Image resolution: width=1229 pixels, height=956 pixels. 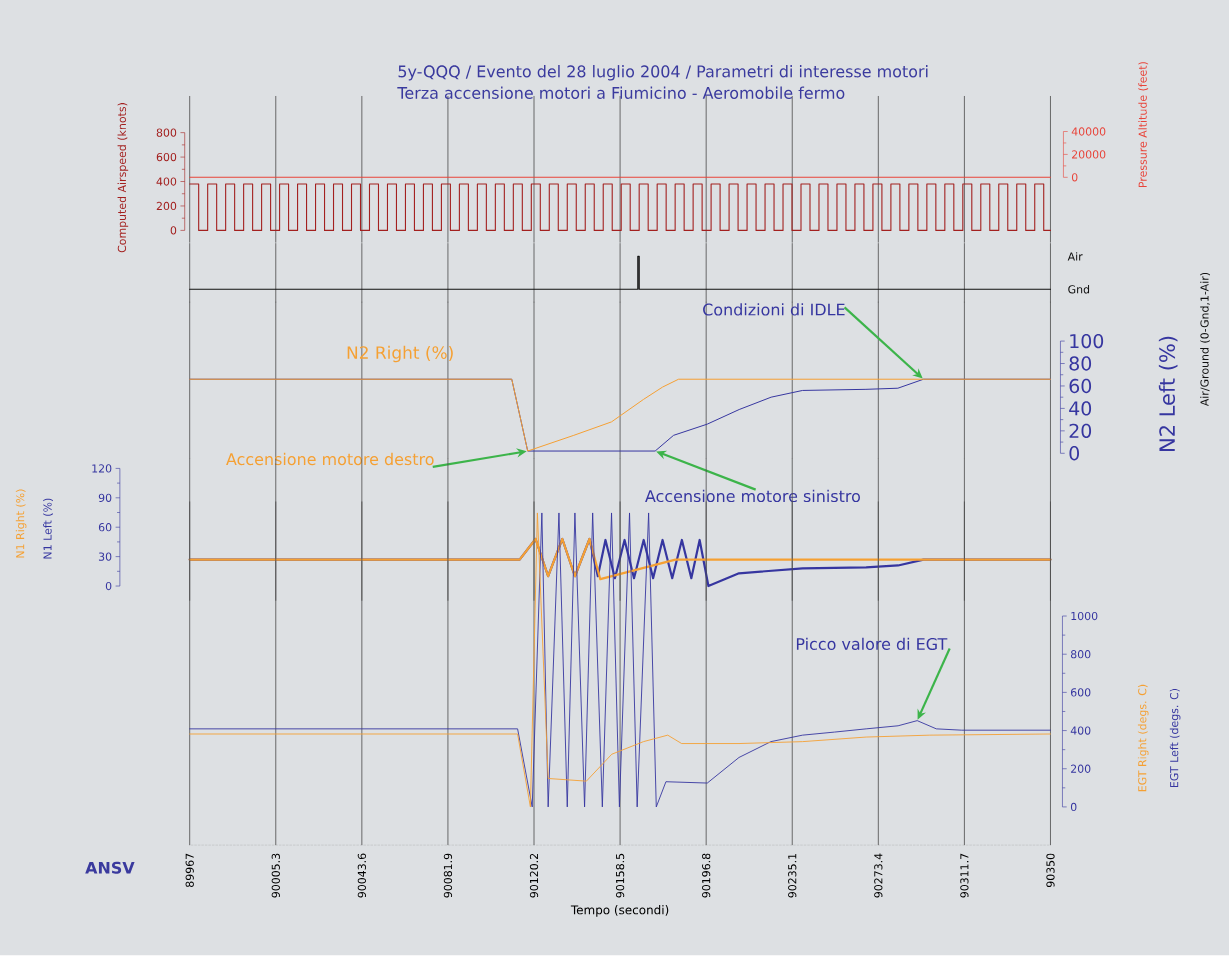 I want to click on y-tick-label: 120, so click(x=102, y=468).